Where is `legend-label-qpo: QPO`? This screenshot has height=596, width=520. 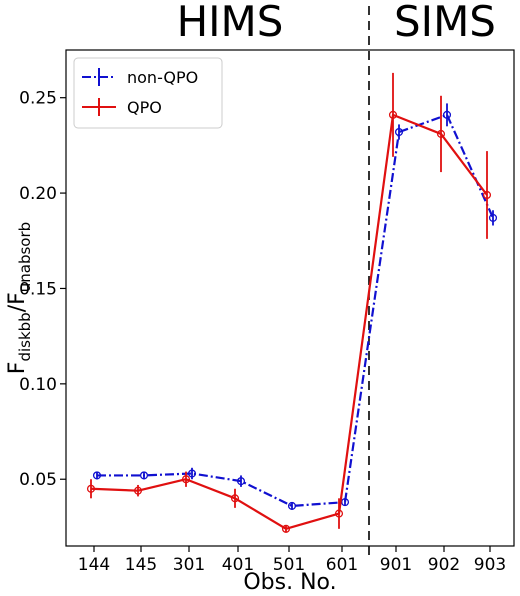 legend-label-qpo: QPO is located at coordinates (144, 107).